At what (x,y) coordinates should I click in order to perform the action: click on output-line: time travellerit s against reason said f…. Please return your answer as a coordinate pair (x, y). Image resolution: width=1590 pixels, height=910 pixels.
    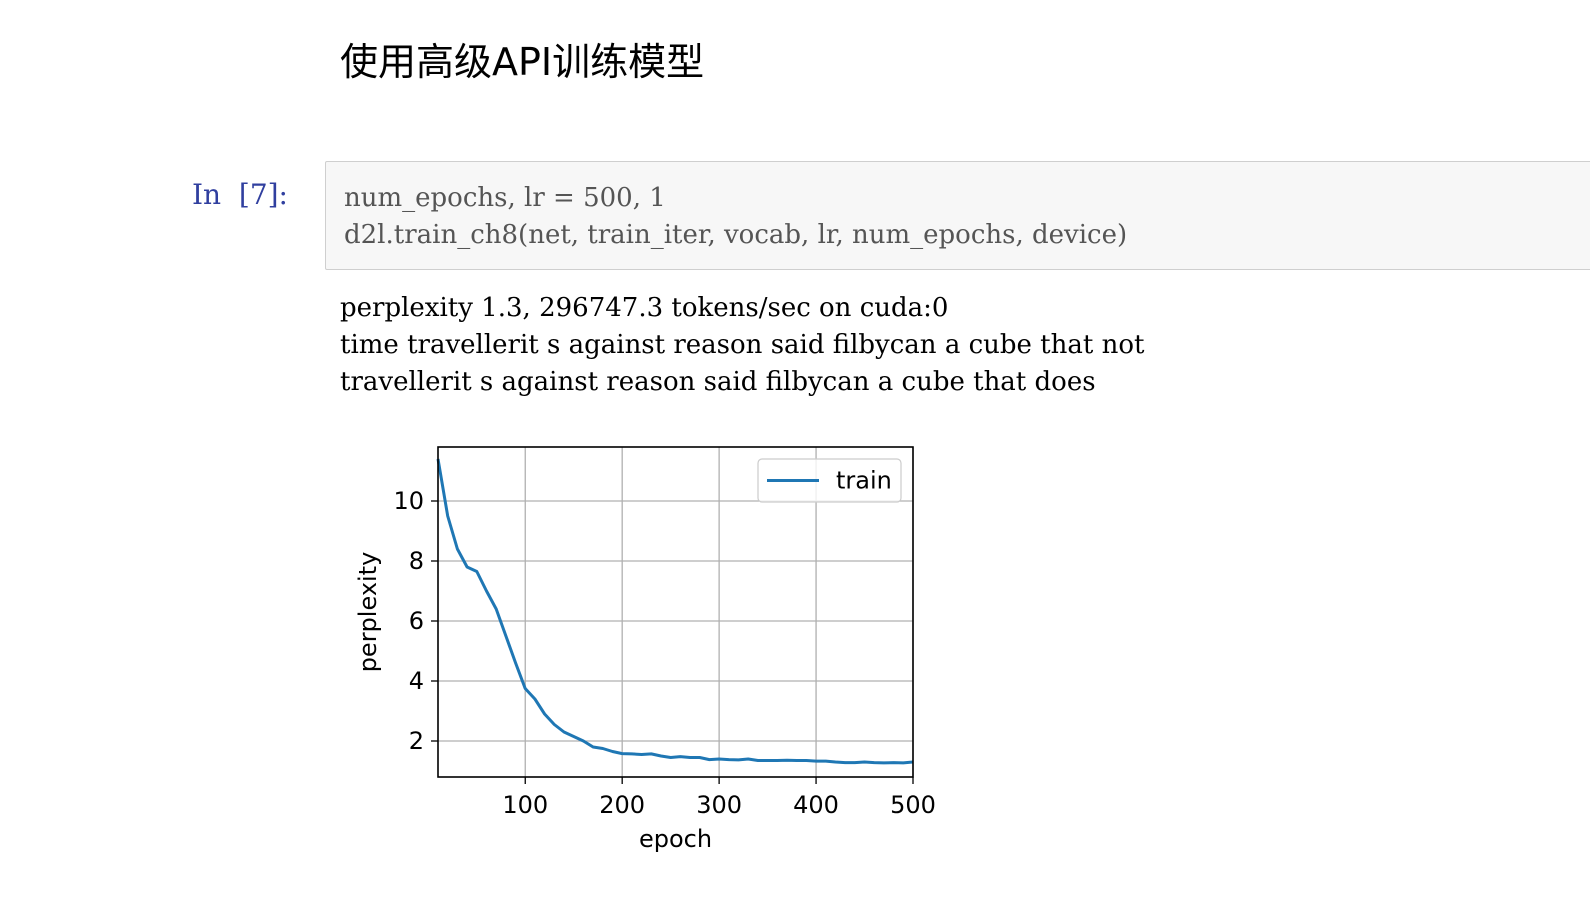
    Looking at the image, I should click on (742, 345).